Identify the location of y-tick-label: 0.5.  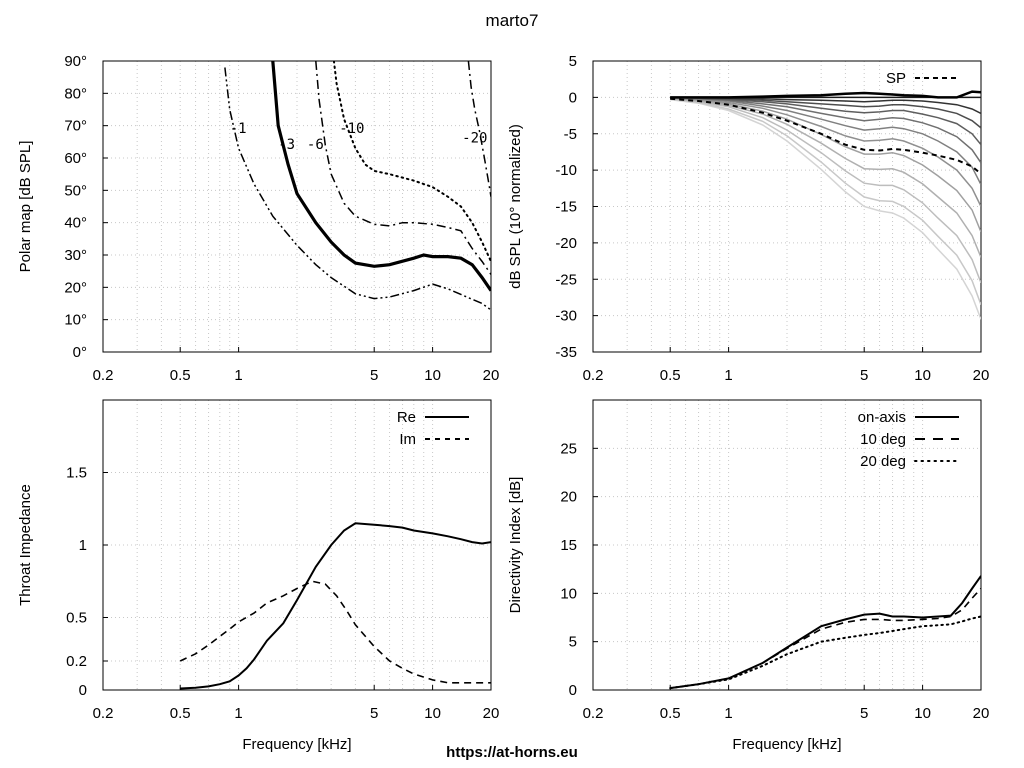
(76, 618).